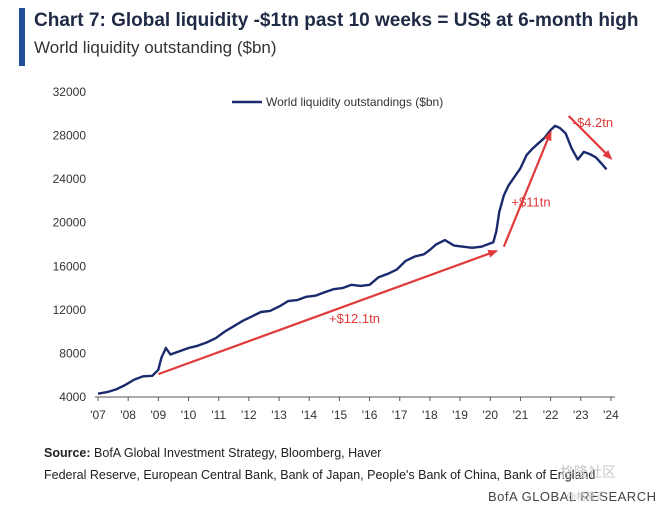 This screenshot has width=667, height=514. Describe the element at coordinates (551, 415) in the screenshot. I see `x-tick-label-15: '22` at that location.